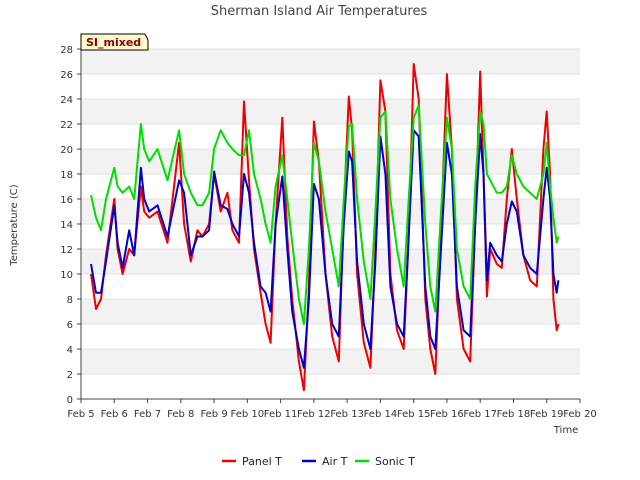  Describe the element at coordinates (80, 414) in the screenshot. I see `x-tick-label: Feb 5` at that location.